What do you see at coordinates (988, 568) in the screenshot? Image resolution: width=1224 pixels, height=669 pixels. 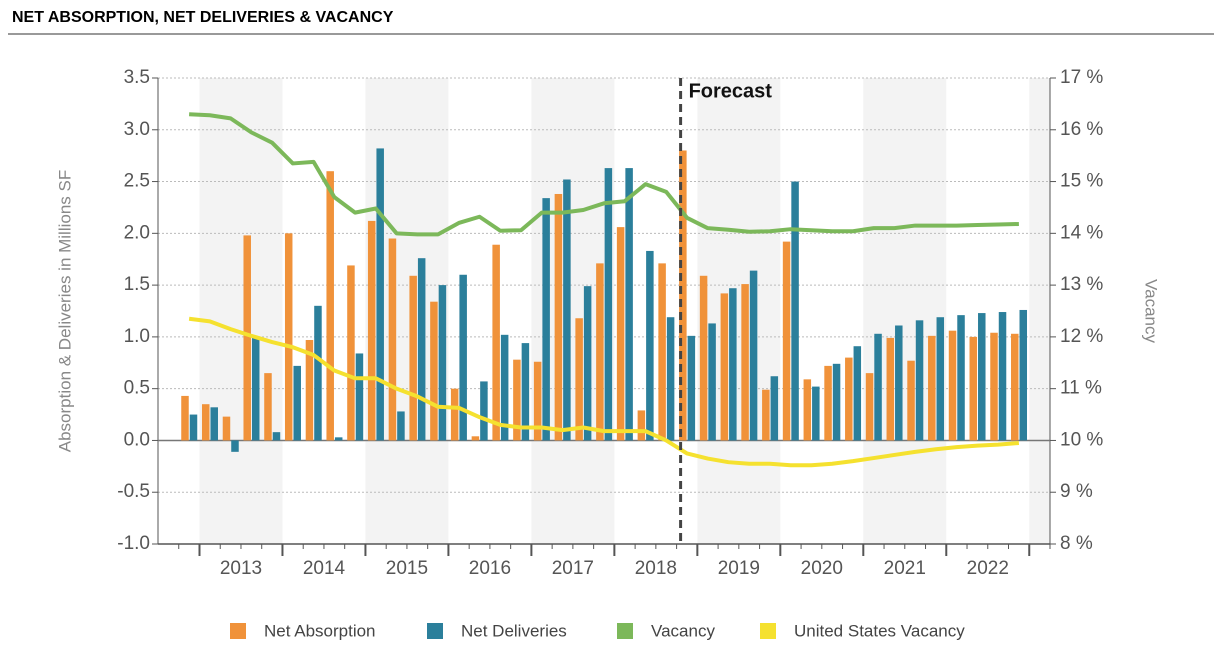 I see `x-tick-label: 2022` at bounding box center [988, 568].